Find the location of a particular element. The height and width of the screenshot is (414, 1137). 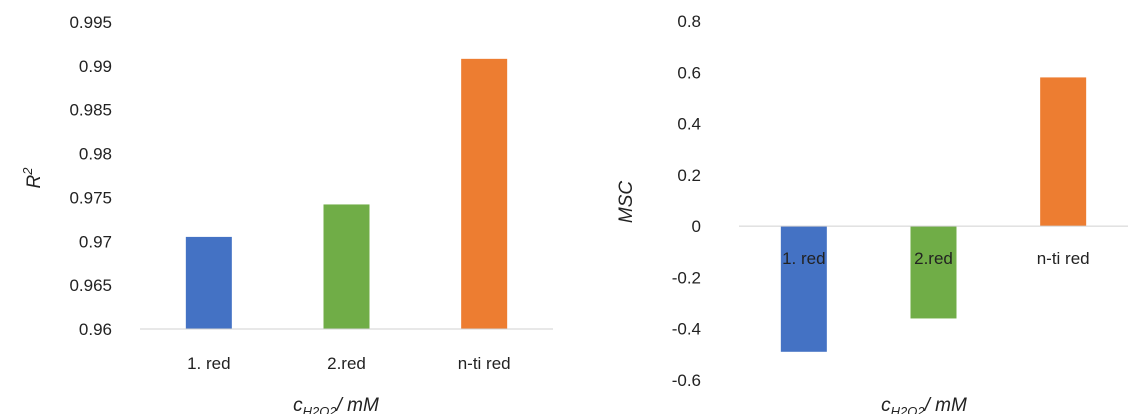

msc-y-tick-label: 0.6 is located at coordinates (689, 72).